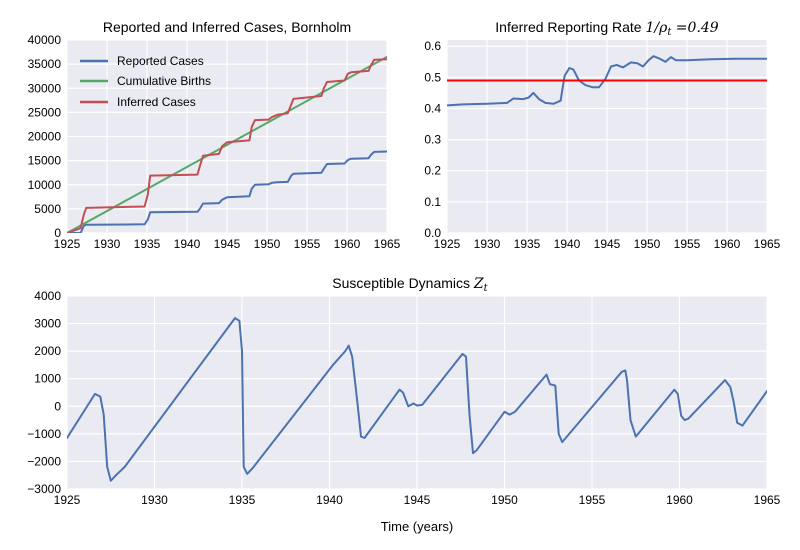  What do you see at coordinates (417, 526) in the screenshot?
I see `x-axis-label: Time (years)` at bounding box center [417, 526].